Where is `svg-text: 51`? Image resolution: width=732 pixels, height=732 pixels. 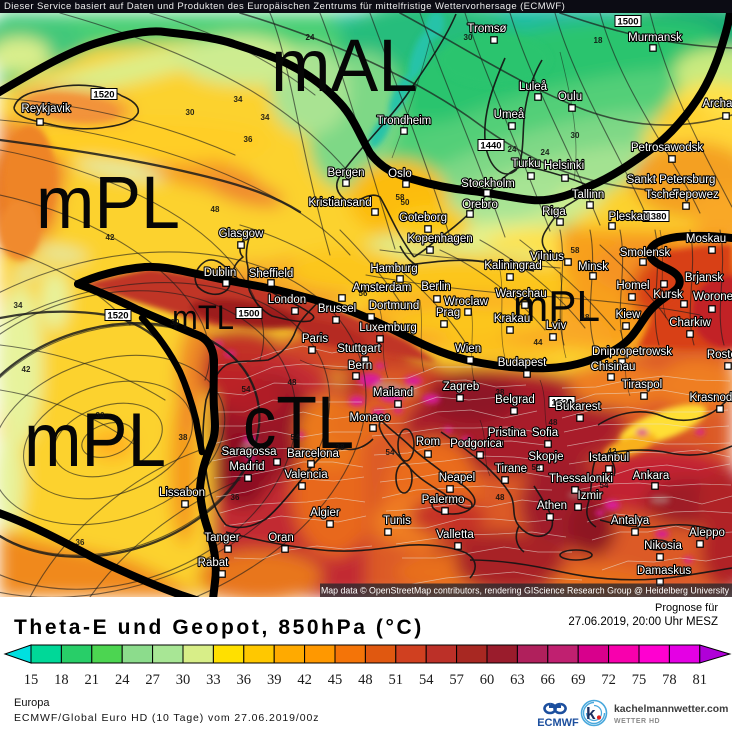
svg-text: 51 is located at coordinates (396, 680).